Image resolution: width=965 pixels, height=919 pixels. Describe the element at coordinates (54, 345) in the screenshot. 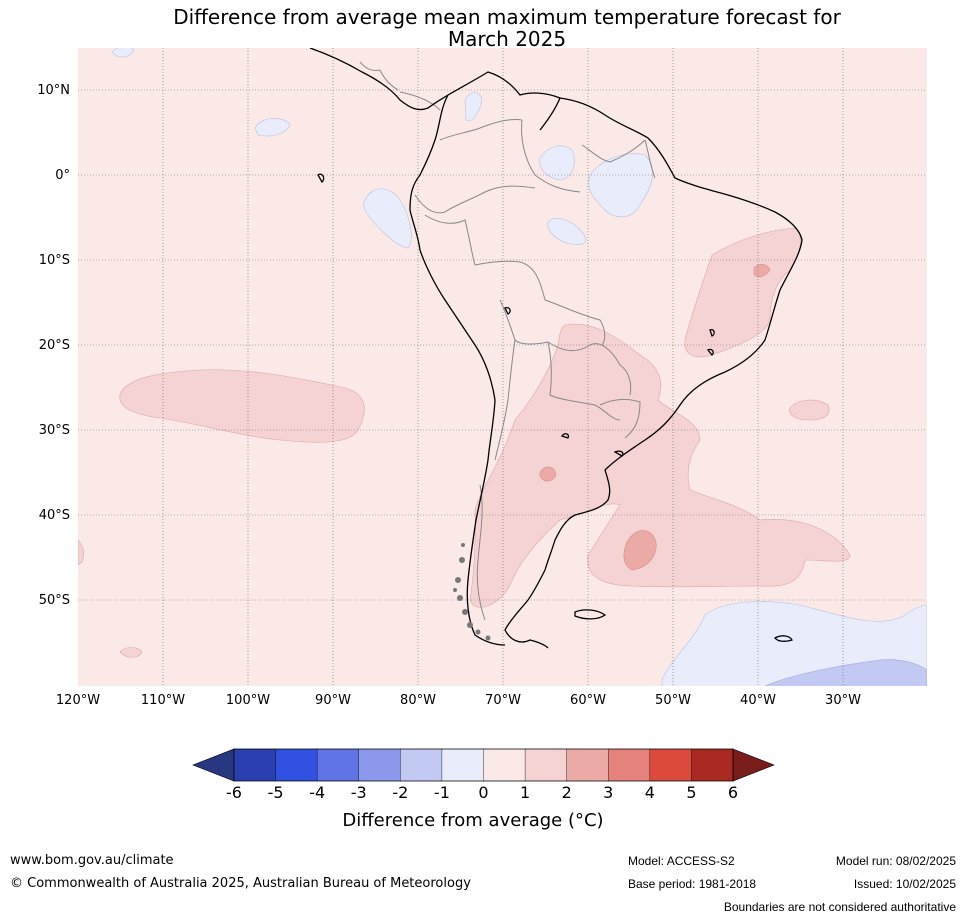

I see `lat-label-20s: 20°S` at that location.